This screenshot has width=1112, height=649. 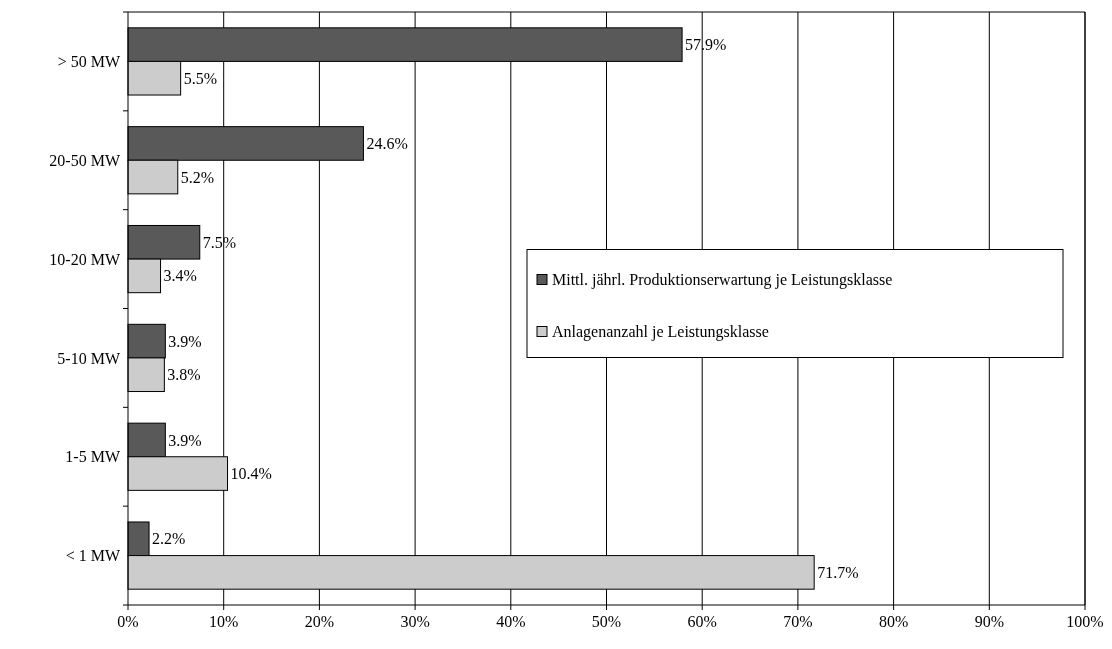 I want to click on x-tick-label: 50%, so click(x=606, y=621).